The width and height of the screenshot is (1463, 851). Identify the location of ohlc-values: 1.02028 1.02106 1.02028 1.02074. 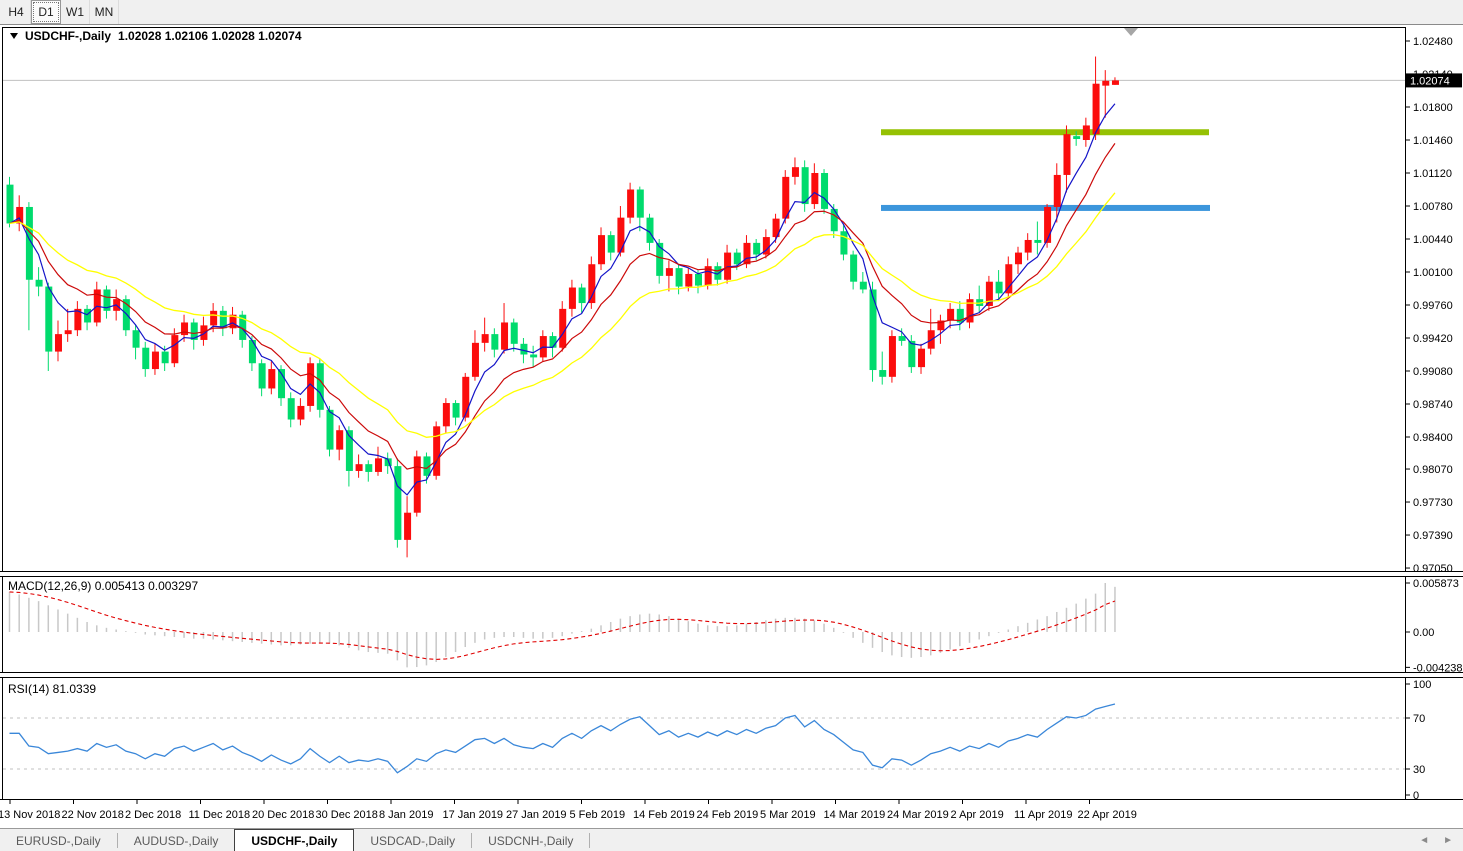
(210, 36).